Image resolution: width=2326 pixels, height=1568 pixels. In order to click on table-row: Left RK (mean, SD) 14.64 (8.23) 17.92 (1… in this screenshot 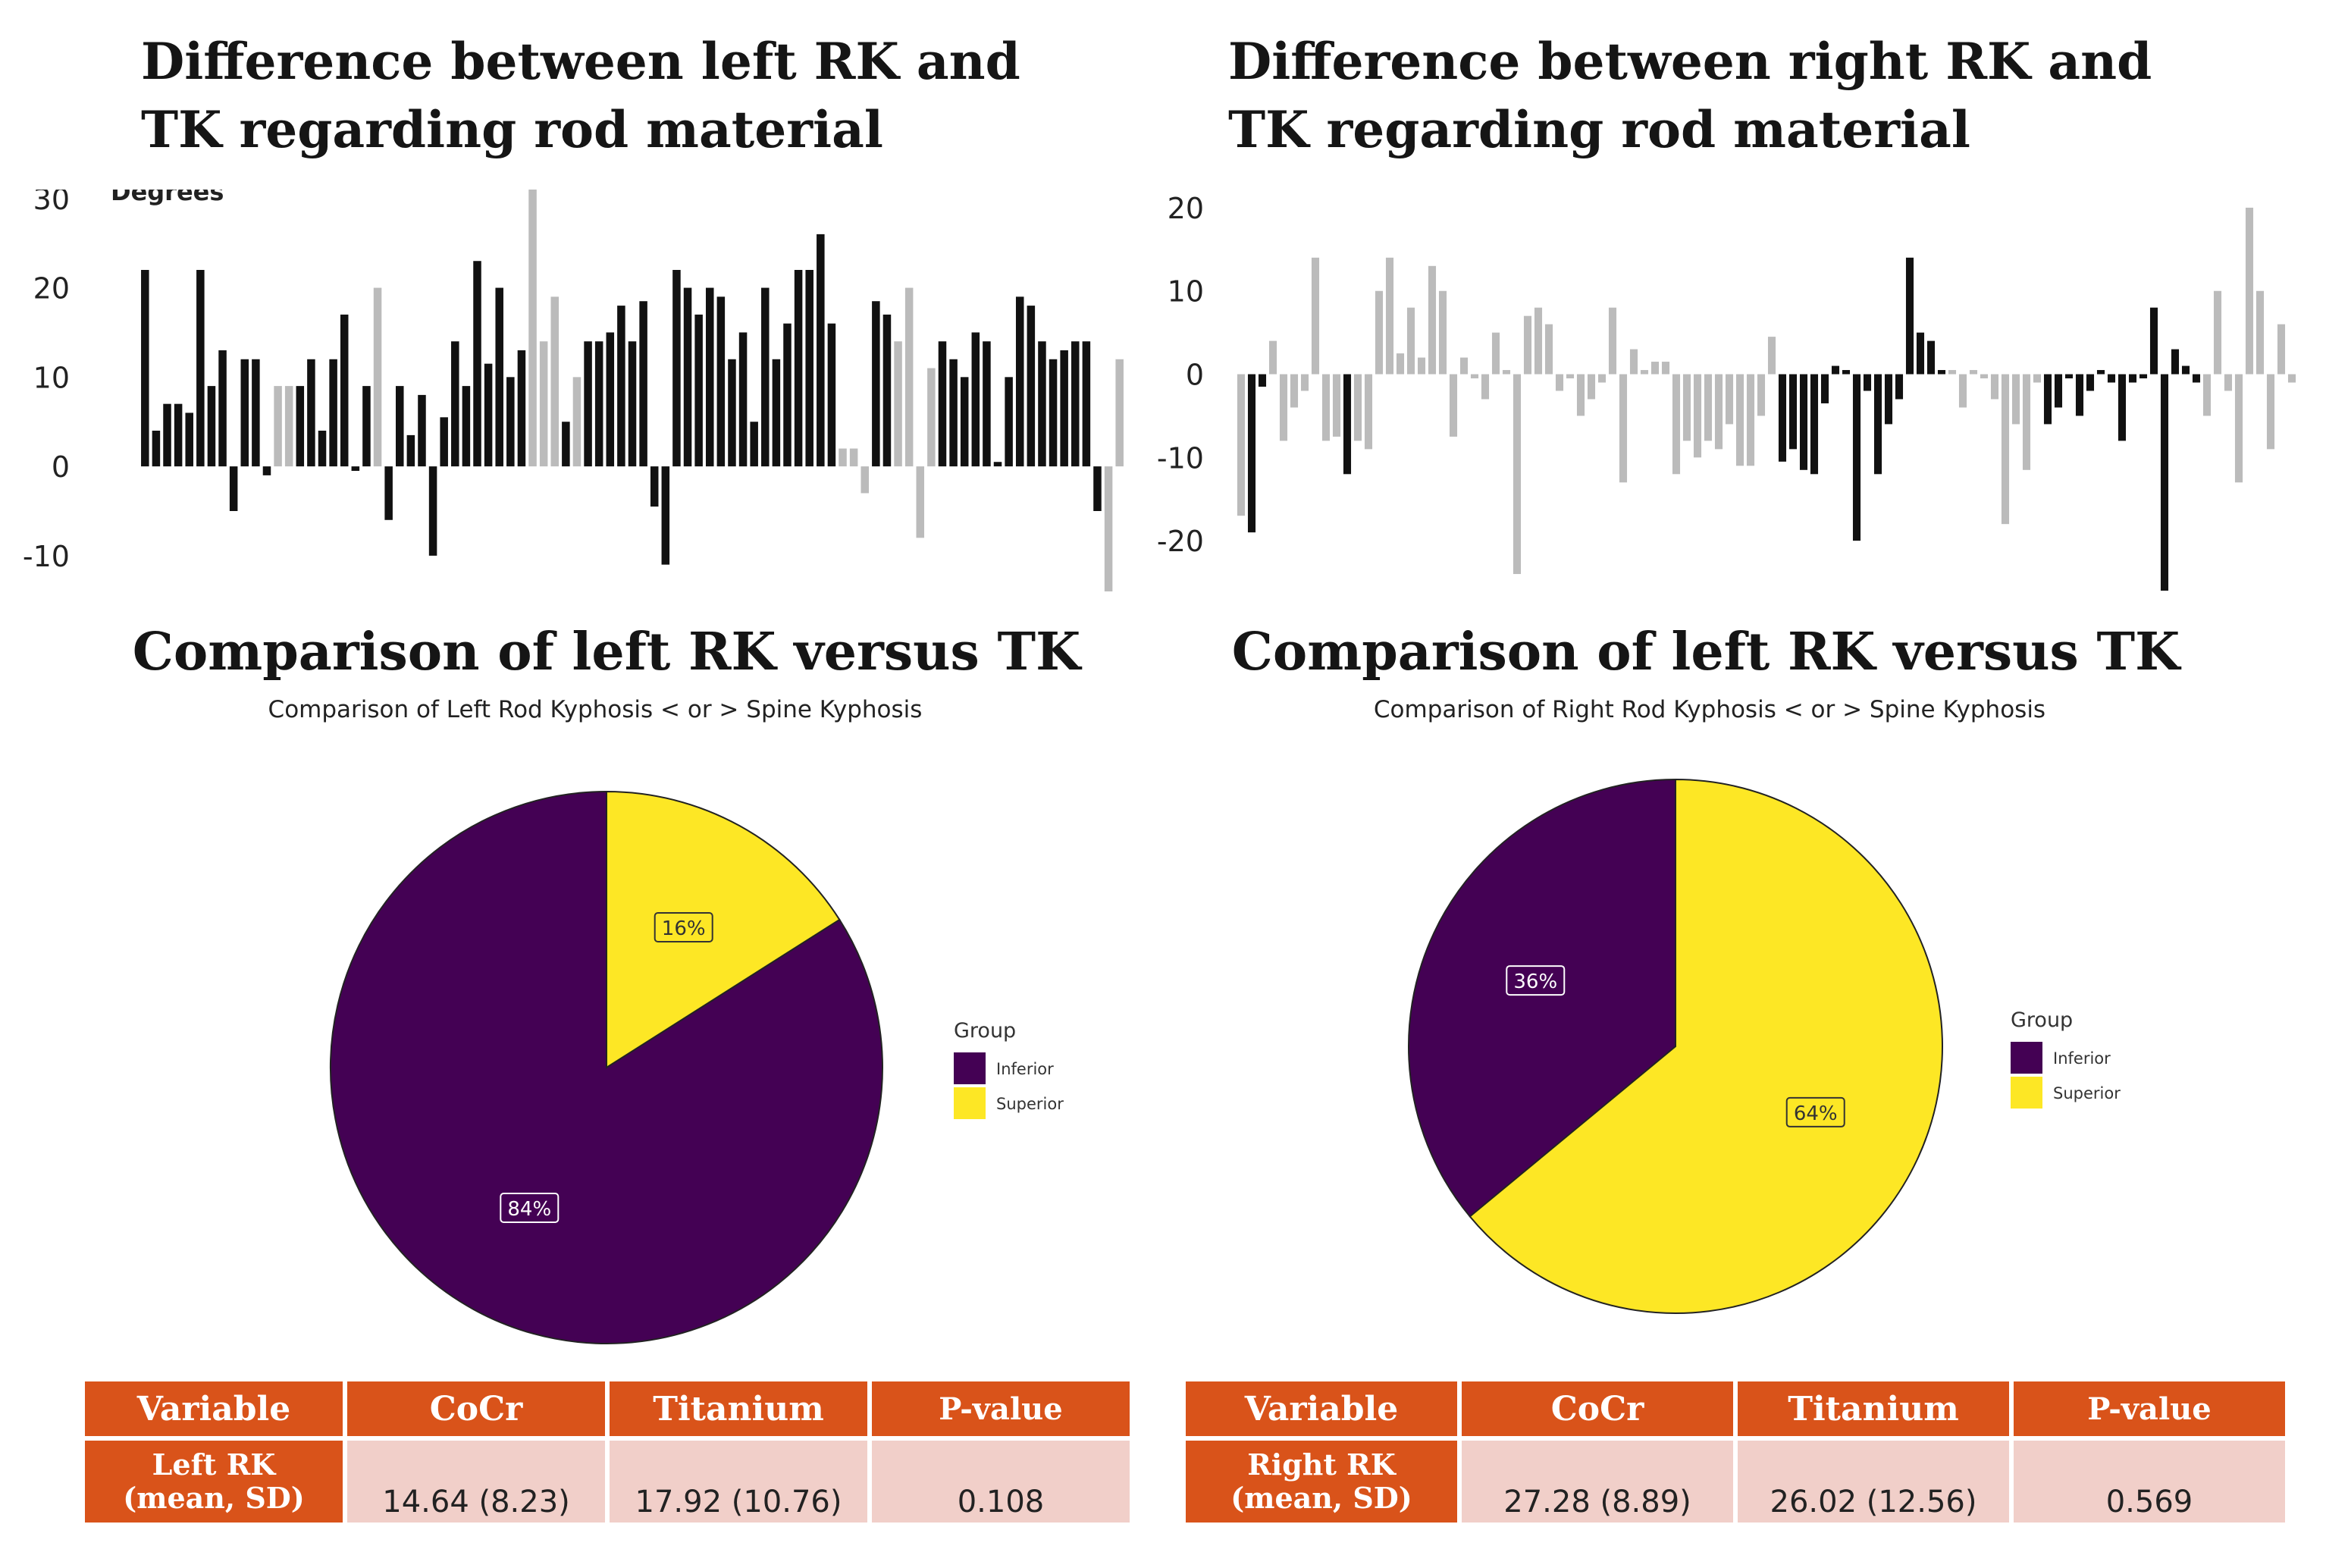, I will do `click(607, 1482)`.